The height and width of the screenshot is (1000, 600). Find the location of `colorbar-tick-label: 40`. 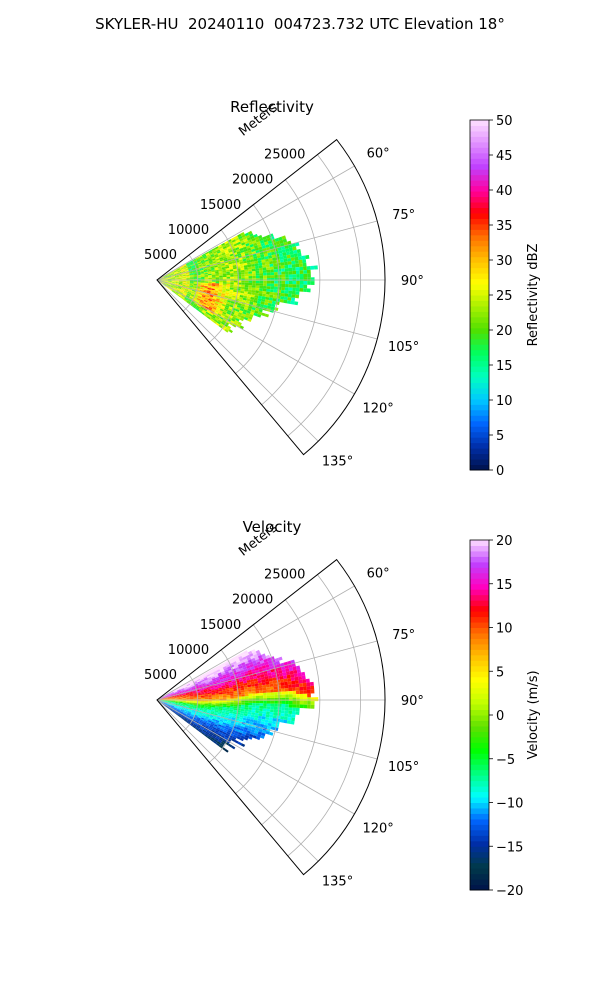

colorbar-tick-label: 40 is located at coordinates (504, 191).